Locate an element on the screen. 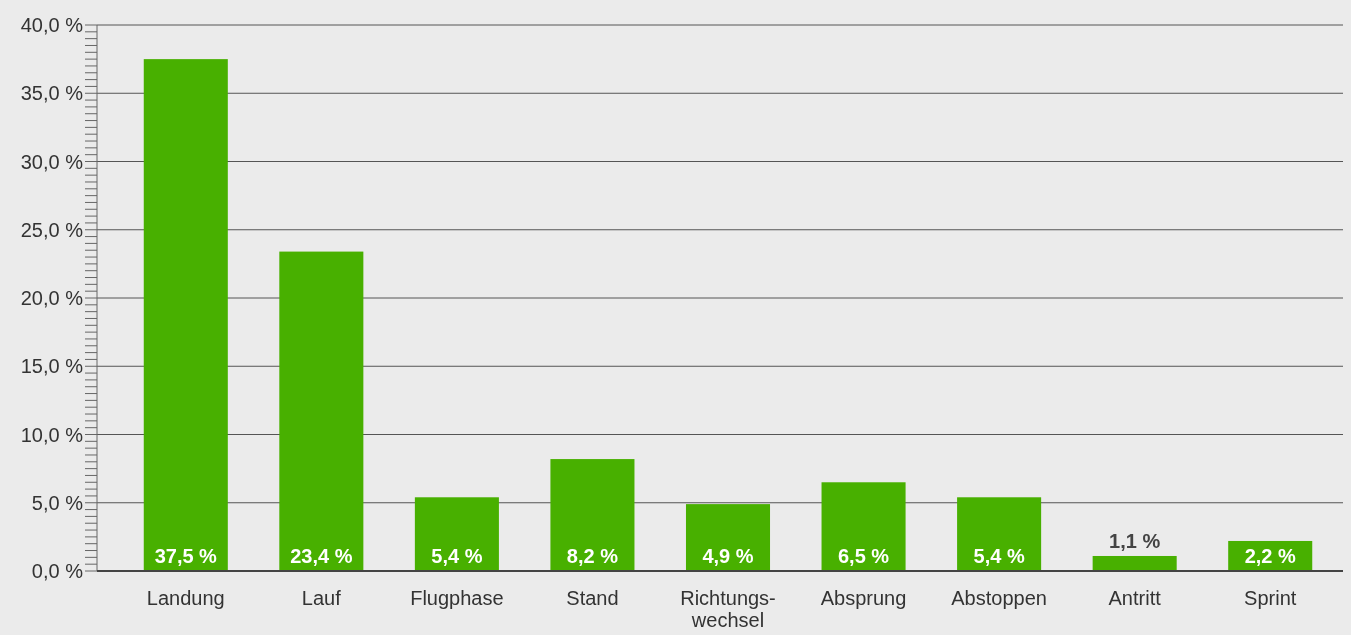  x-tick-label: Sprint is located at coordinates (1270, 598).